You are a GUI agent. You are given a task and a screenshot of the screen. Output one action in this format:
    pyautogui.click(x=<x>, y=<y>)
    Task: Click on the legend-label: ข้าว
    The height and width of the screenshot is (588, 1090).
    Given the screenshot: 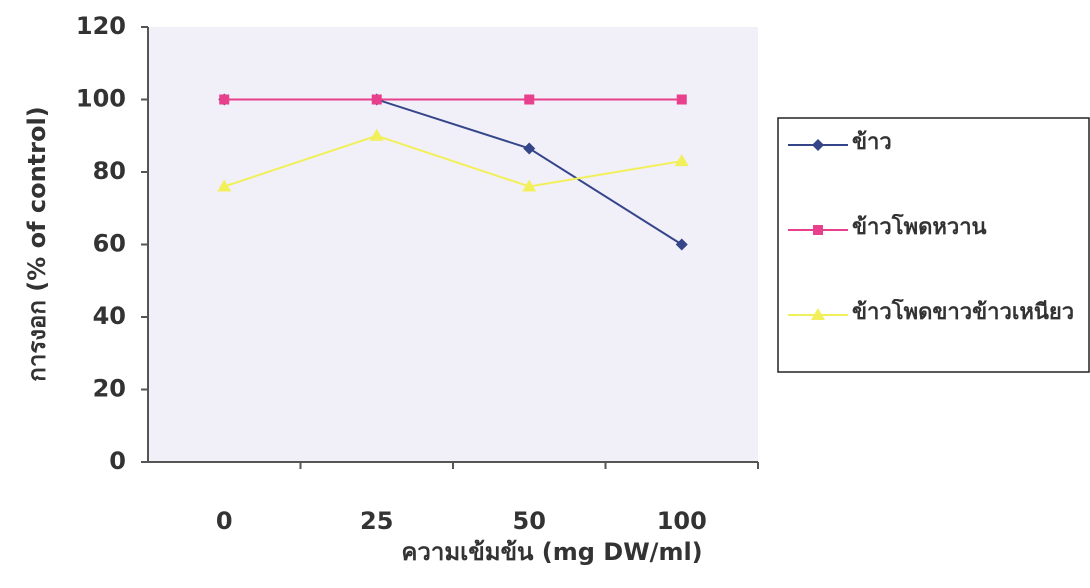 What is the action you would take?
    pyautogui.click(x=968, y=161)
    